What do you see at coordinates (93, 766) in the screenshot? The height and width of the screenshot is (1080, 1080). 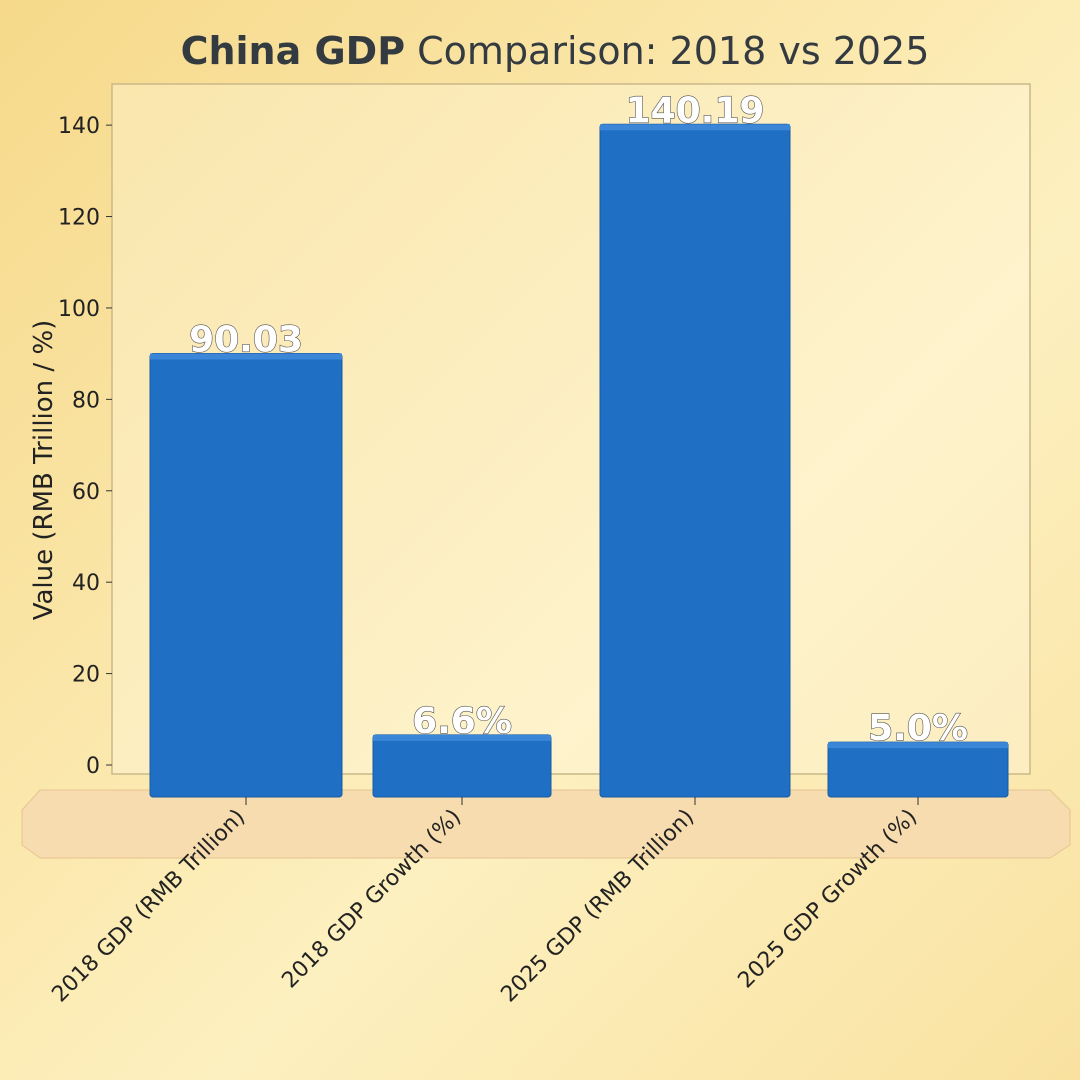 I see `y-tick-label: 0` at bounding box center [93, 766].